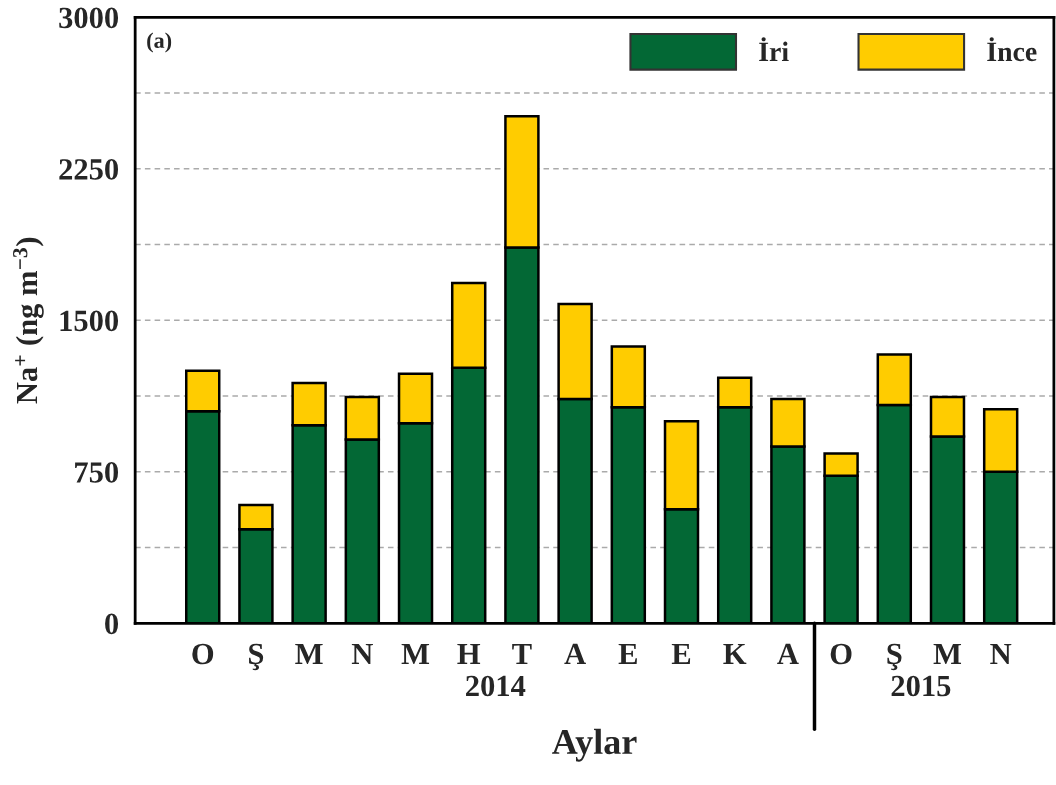 Image resolution: width=1056 pixels, height=785 pixels. What do you see at coordinates (496, 686) in the screenshot?
I see `text: 2014` at bounding box center [496, 686].